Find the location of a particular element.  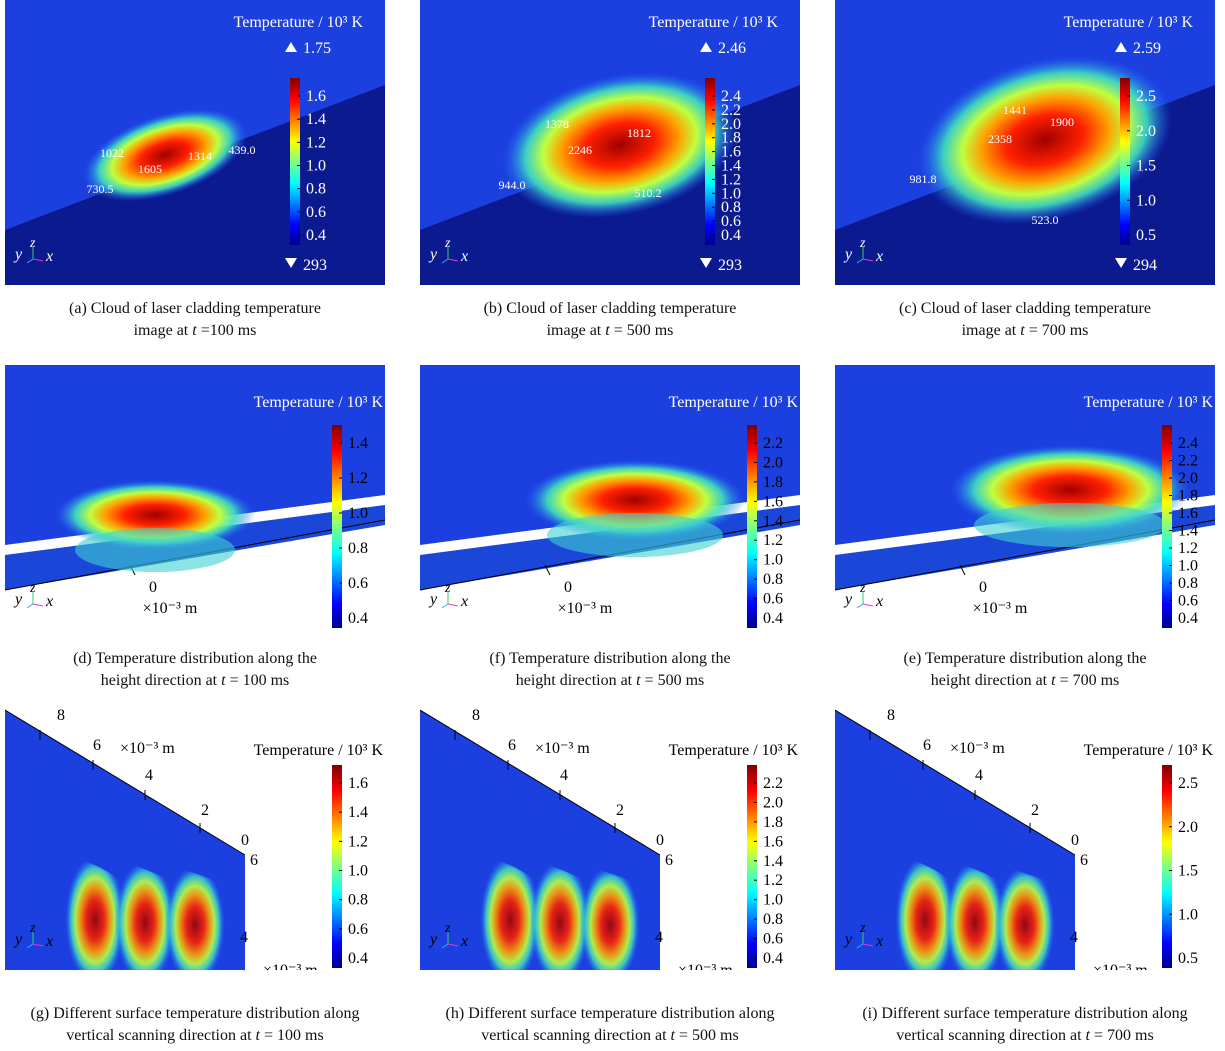

caption-line: height direction at t = 100 ms is located at coordinates (202, 681).